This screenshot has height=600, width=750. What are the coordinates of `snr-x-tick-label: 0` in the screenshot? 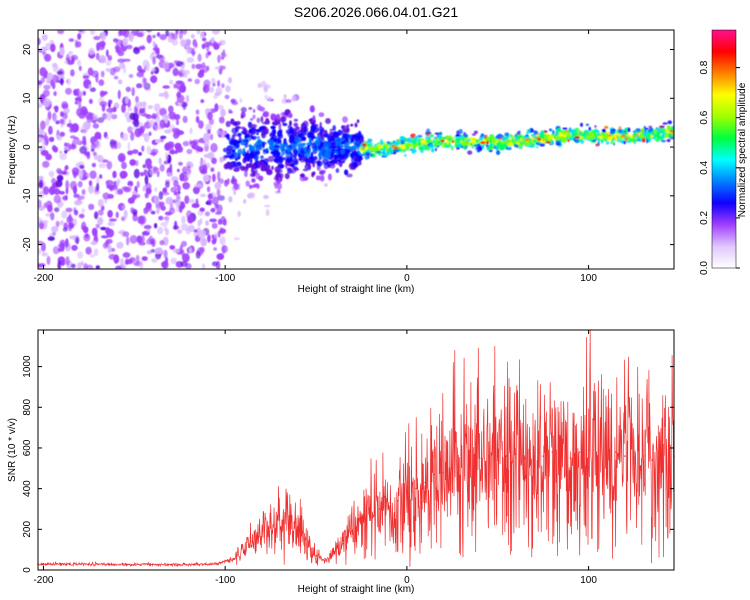 It's located at (407, 580).